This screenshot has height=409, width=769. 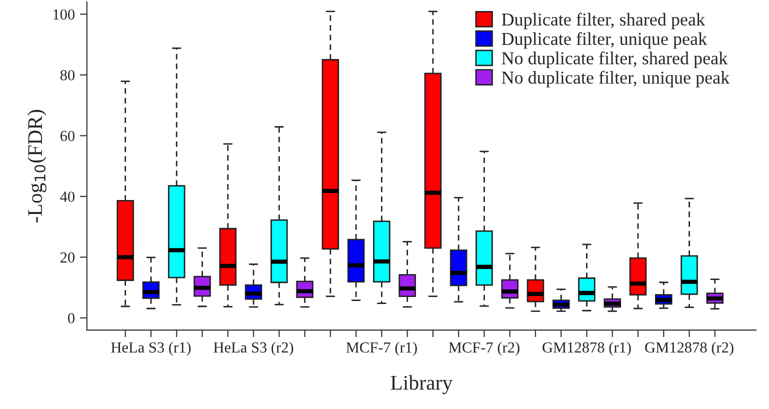 I want to click on legend-label: No duplicate filter, unique peak, so click(x=616, y=79).